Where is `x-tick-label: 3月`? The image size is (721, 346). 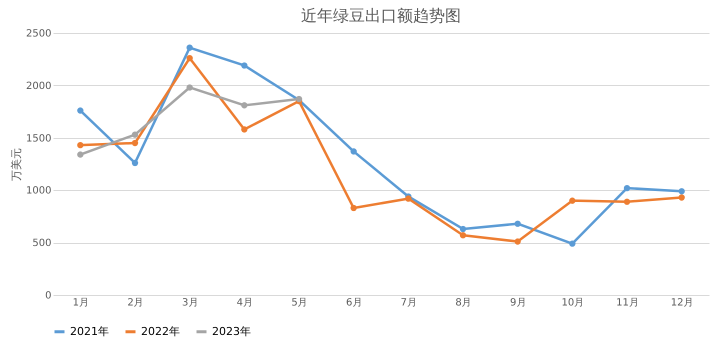 x-tick-label: 3月 is located at coordinates (190, 303).